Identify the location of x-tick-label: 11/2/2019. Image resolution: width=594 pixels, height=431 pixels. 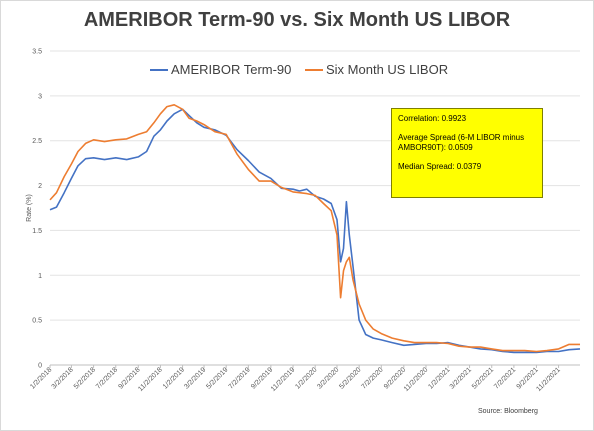
(283, 379).